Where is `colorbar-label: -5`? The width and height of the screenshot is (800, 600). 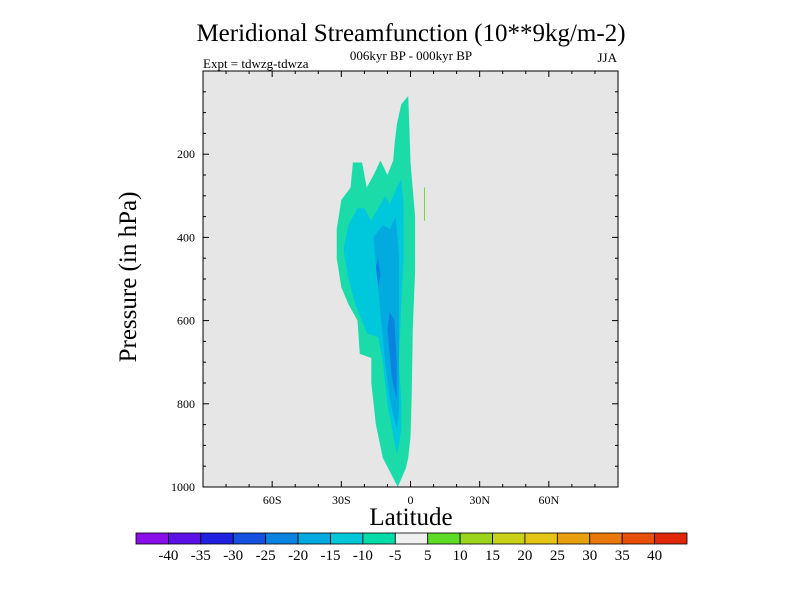
colorbar-label: -5 is located at coordinates (395, 556).